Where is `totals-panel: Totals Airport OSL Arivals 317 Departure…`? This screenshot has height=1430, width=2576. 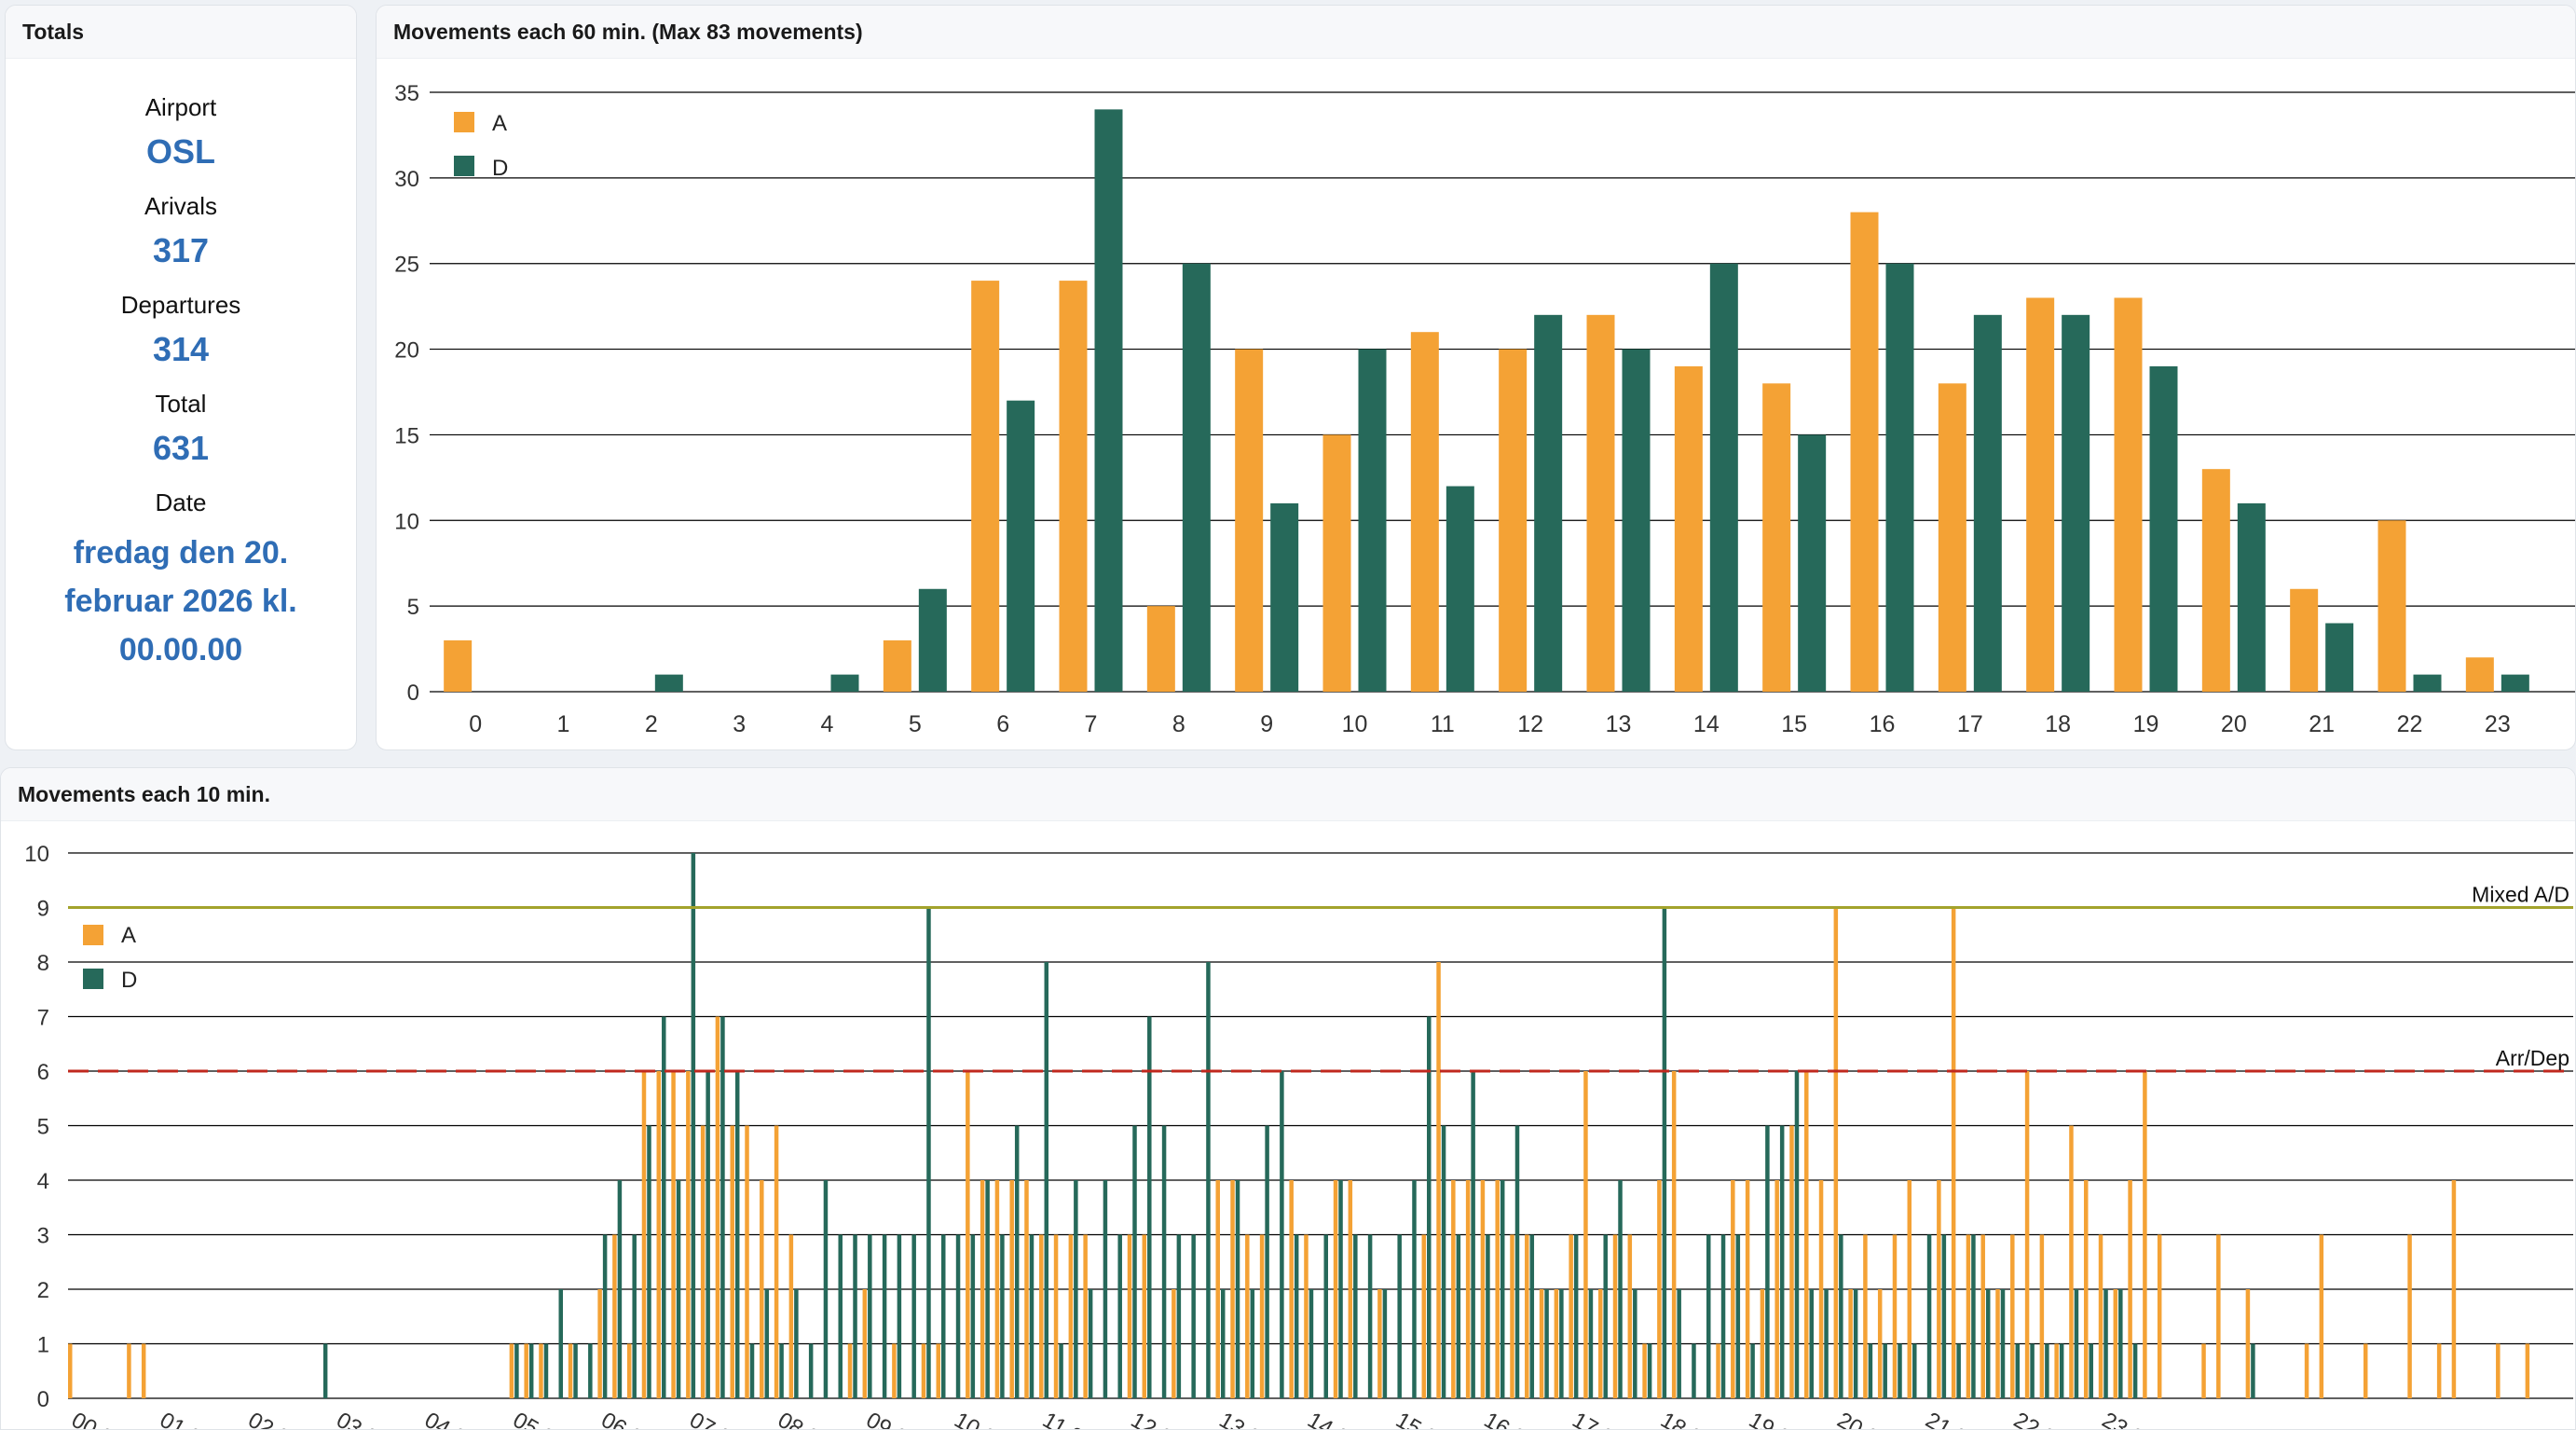 totals-panel: Totals Airport OSL Arivals 317 Departure… is located at coordinates (181, 377).